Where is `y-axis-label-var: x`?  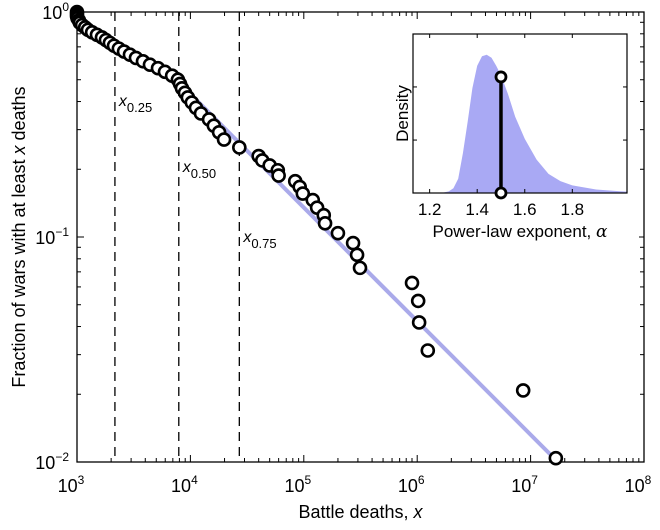 y-axis-label-var: x is located at coordinates (19, 149).